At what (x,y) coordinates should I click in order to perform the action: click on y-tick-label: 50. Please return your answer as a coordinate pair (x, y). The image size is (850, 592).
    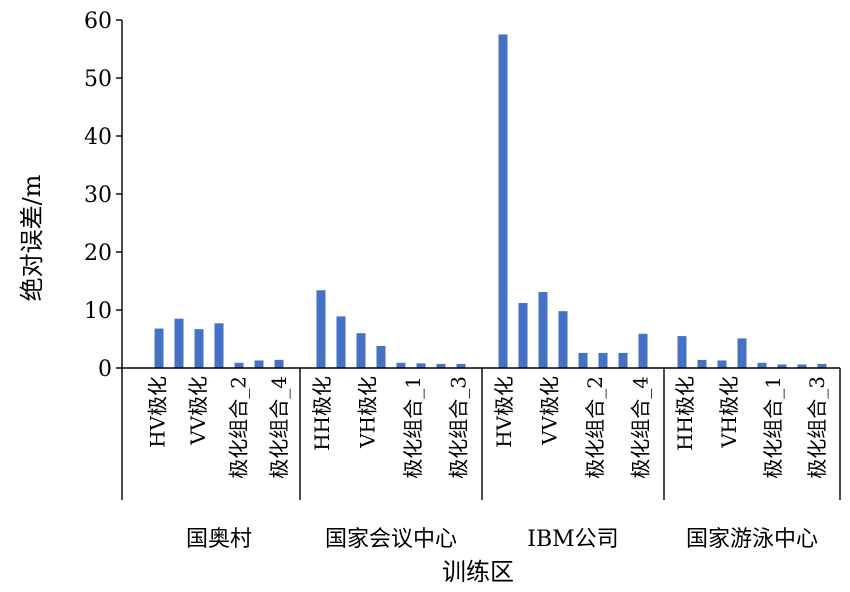
    Looking at the image, I should click on (98, 79).